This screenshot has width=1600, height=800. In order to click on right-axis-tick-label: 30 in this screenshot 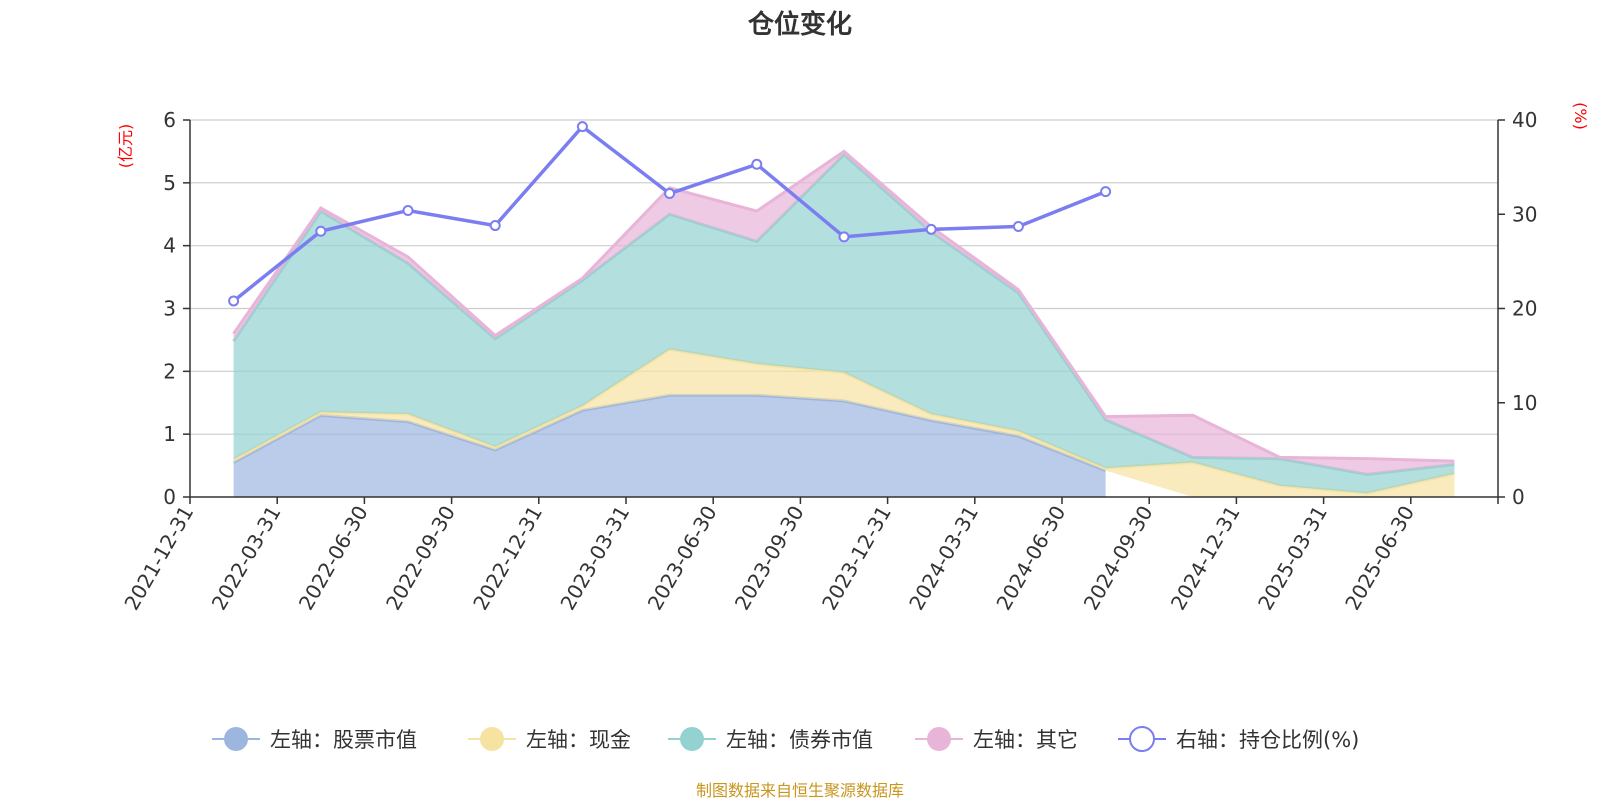, I will do `click(1524, 214)`.